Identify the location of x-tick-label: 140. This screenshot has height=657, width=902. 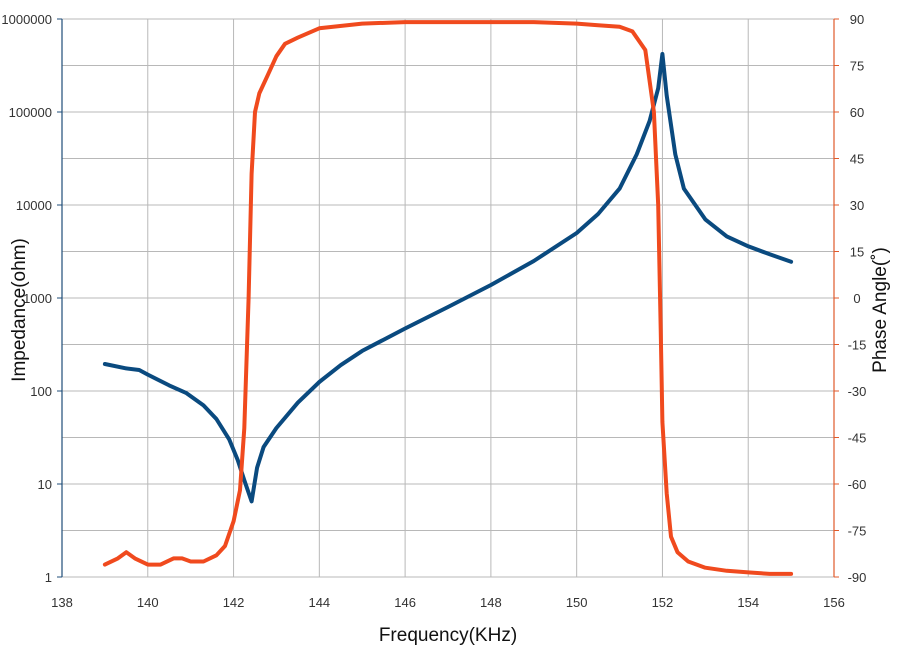
(148, 602).